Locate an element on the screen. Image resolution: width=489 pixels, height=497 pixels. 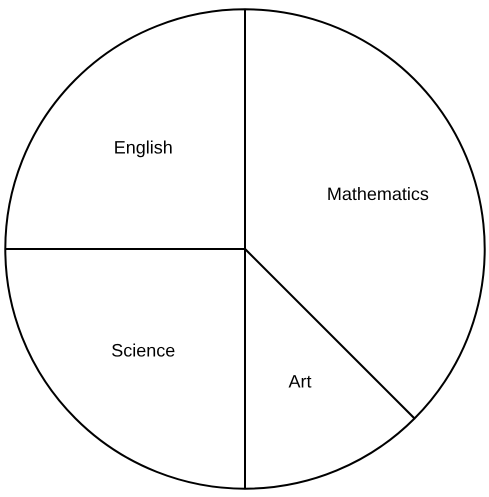
slice-label: Mathematics is located at coordinates (377, 194).